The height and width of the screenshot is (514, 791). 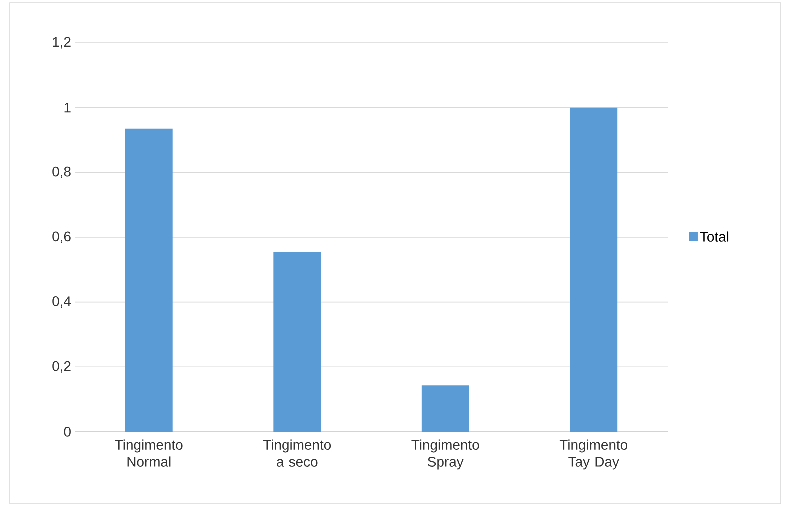 I want to click on x-tick-label: Tingimento a seco, so click(x=297, y=453).